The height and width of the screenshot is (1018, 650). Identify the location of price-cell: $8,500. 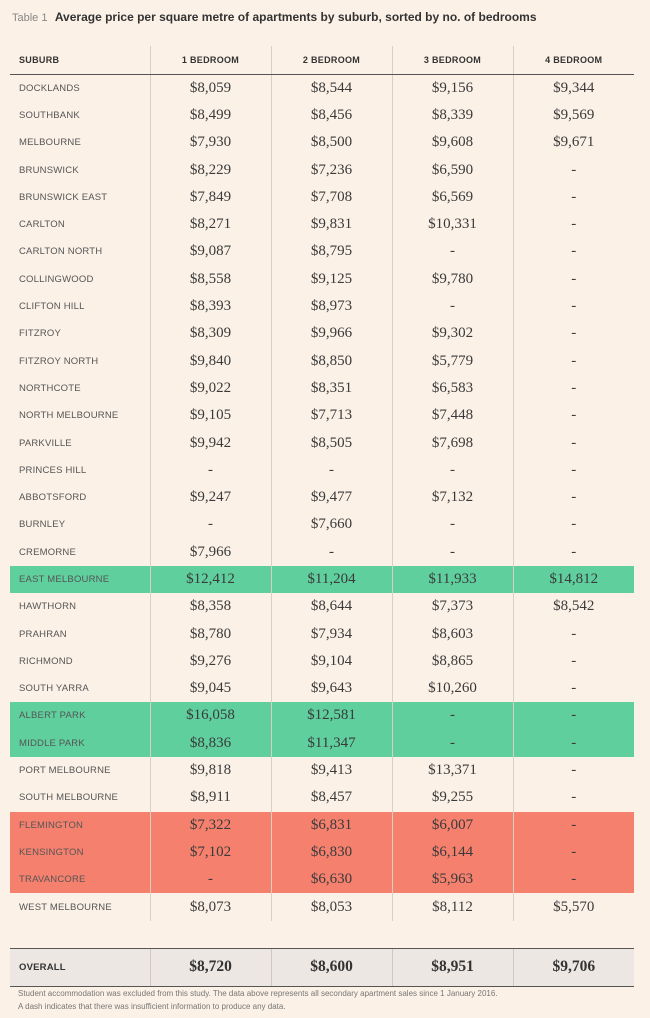
(331, 143).